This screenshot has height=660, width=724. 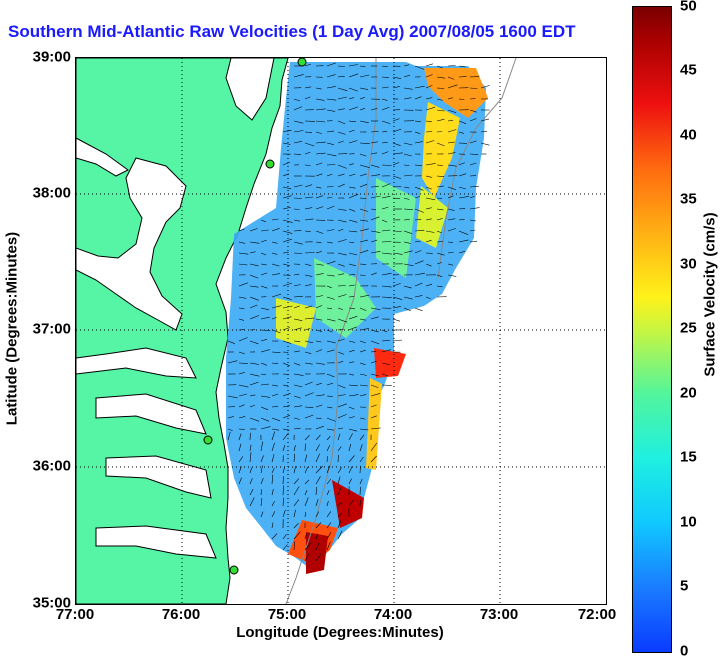 What do you see at coordinates (52, 329) in the screenshot?
I see `y-tick: 37:00` at bounding box center [52, 329].